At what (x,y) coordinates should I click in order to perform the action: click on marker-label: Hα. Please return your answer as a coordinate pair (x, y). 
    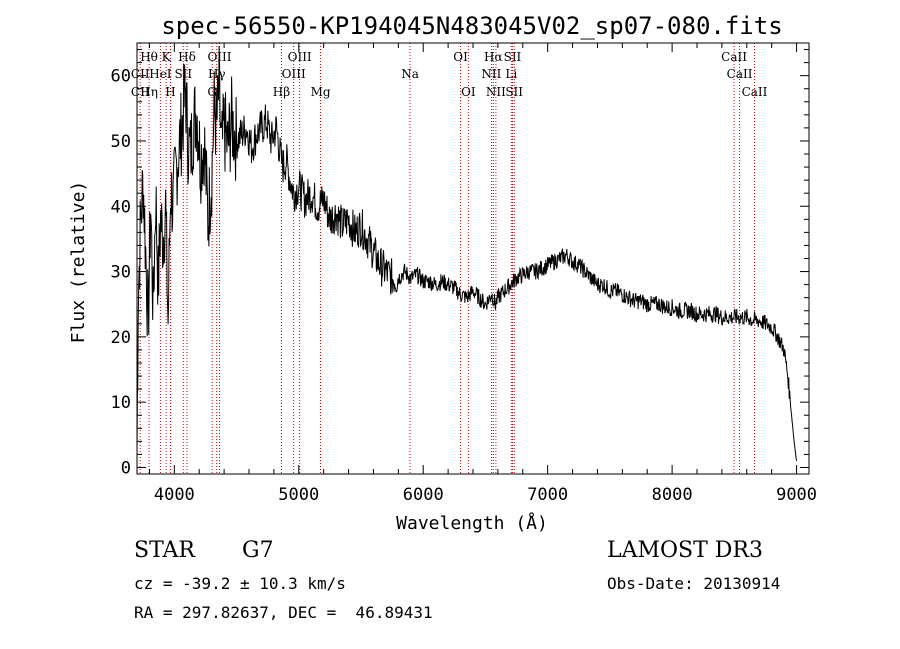
    Looking at the image, I should click on (493, 57).